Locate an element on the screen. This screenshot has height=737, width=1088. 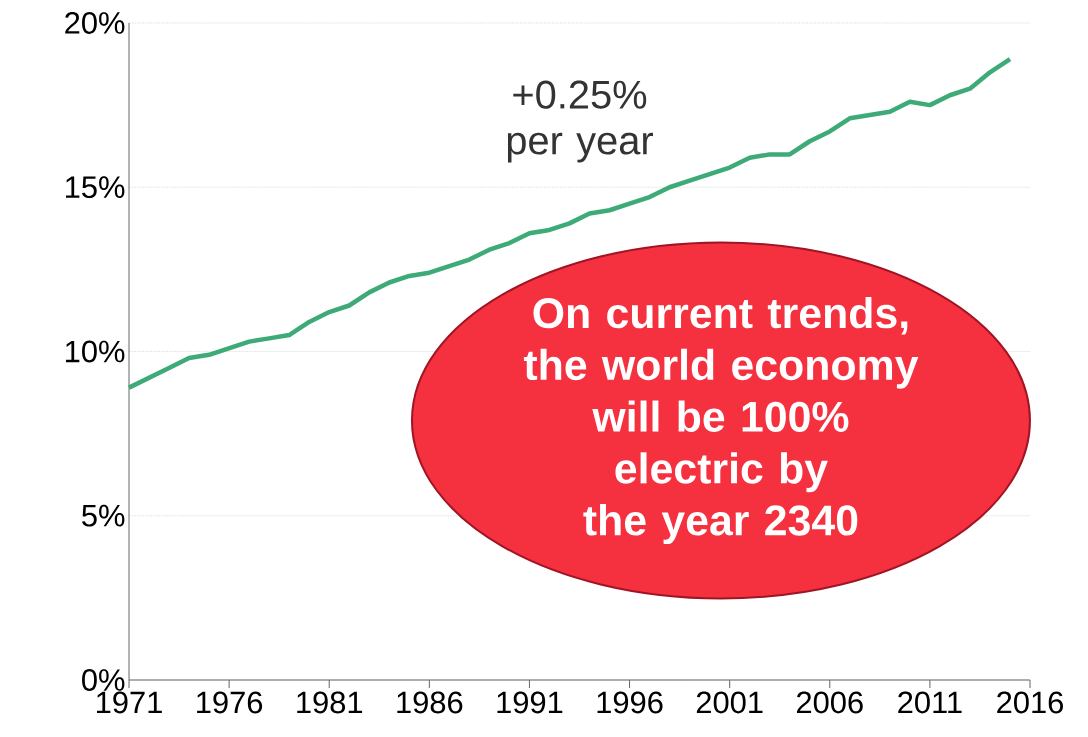
x-tick-label: 2016 is located at coordinates (1030, 702).